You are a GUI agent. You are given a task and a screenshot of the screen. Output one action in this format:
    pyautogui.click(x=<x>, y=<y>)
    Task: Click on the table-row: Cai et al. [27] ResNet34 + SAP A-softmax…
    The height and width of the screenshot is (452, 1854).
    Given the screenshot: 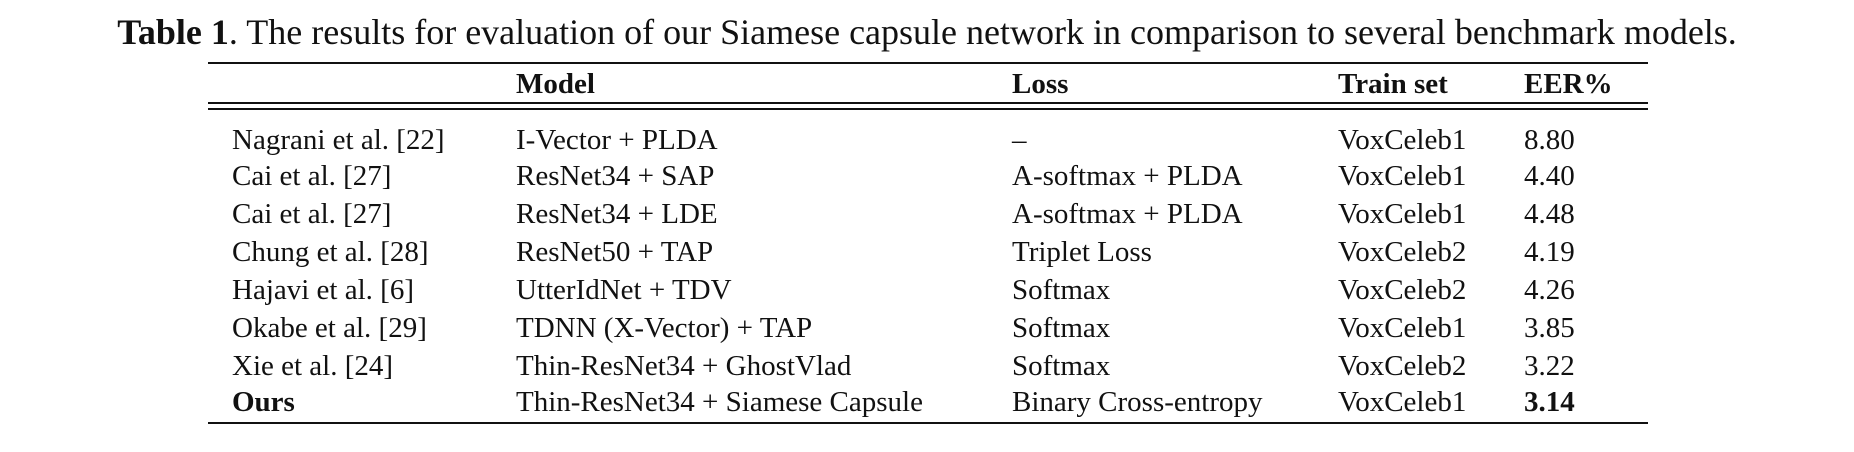 What is the action you would take?
    pyautogui.click(x=928, y=176)
    